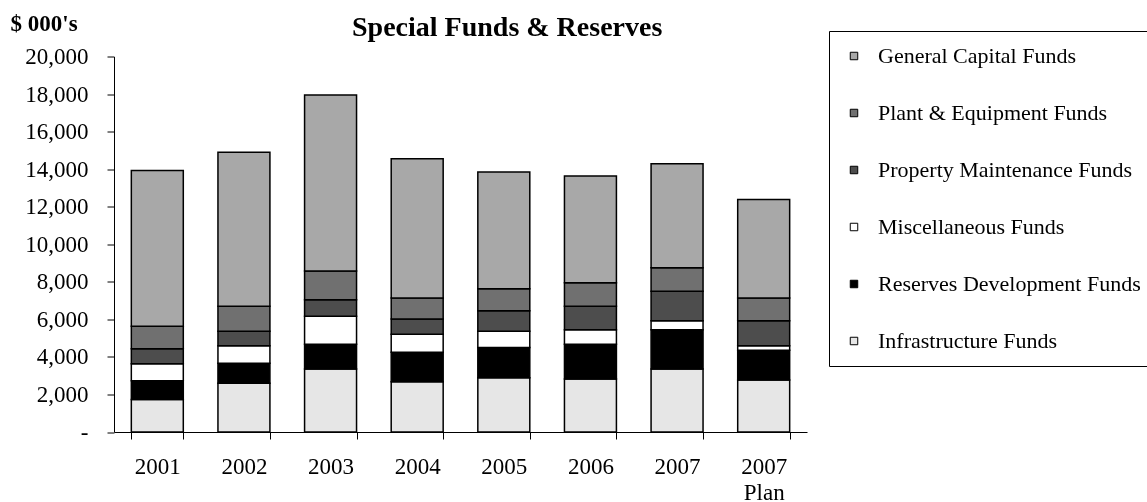 Image resolution: width=1147 pixels, height=502 pixels. What do you see at coordinates (971, 226) in the screenshot?
I see `legend-label: Miscellaneous Funds` at bounding box center [971, 226].